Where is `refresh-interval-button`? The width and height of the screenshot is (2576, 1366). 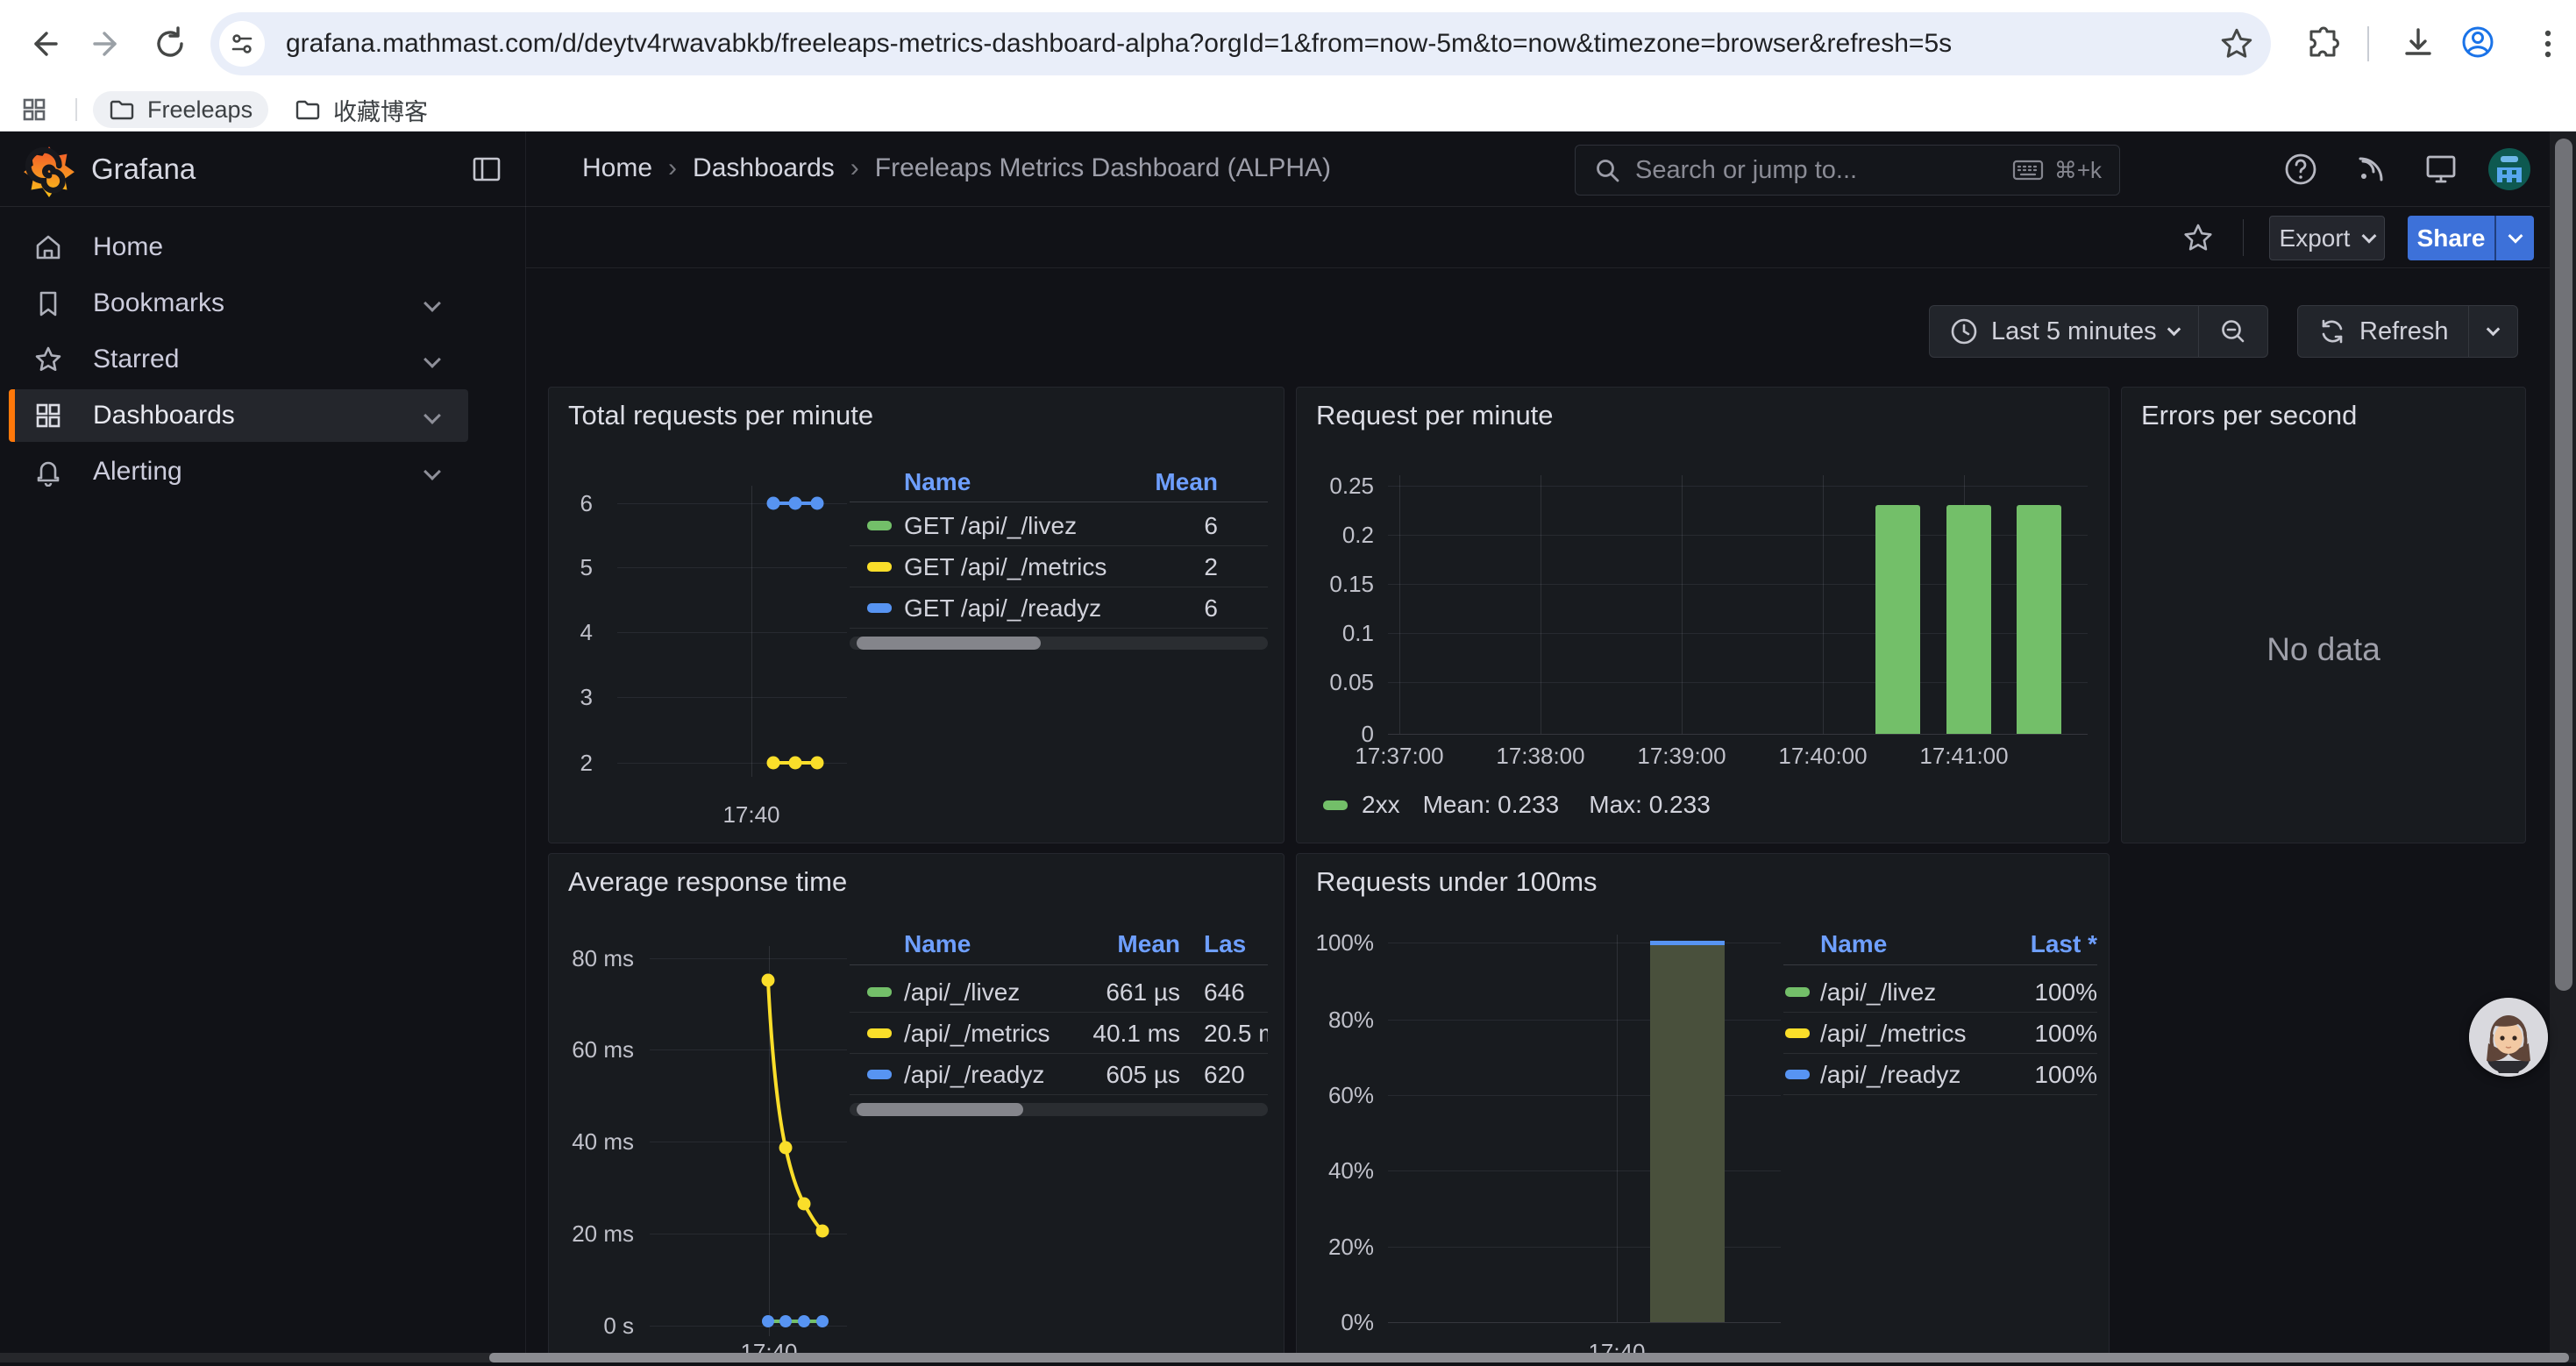
refresh-interval-button is located at coordinates (2493, 332).